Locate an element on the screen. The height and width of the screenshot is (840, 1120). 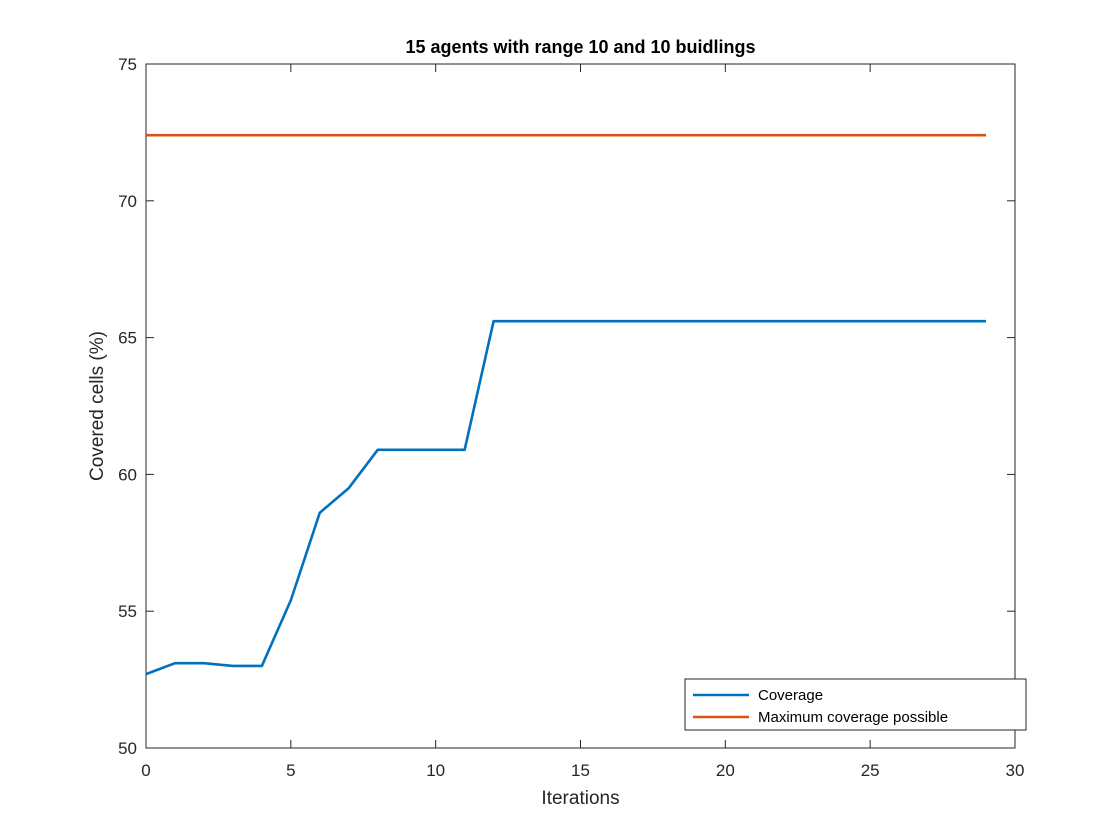
y-tick-label: 55 is located at coordinates (127, 611).